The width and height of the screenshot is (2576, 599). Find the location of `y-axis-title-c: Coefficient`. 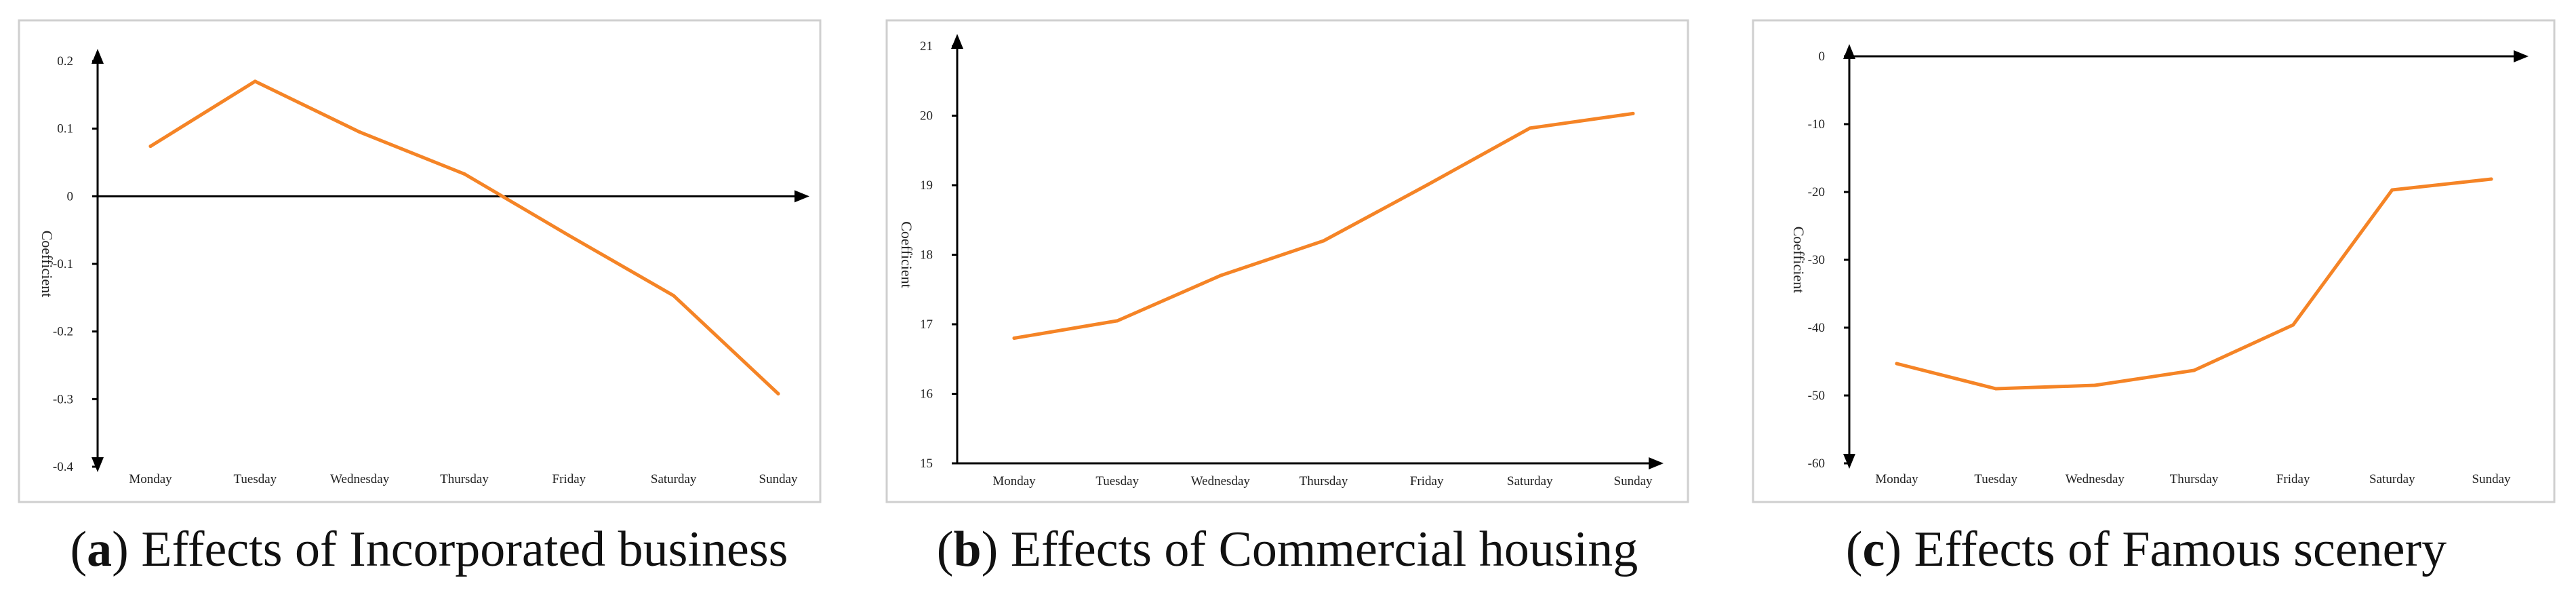

y-axis-title-c: Coefficient is located at coordinates (1798, 261).